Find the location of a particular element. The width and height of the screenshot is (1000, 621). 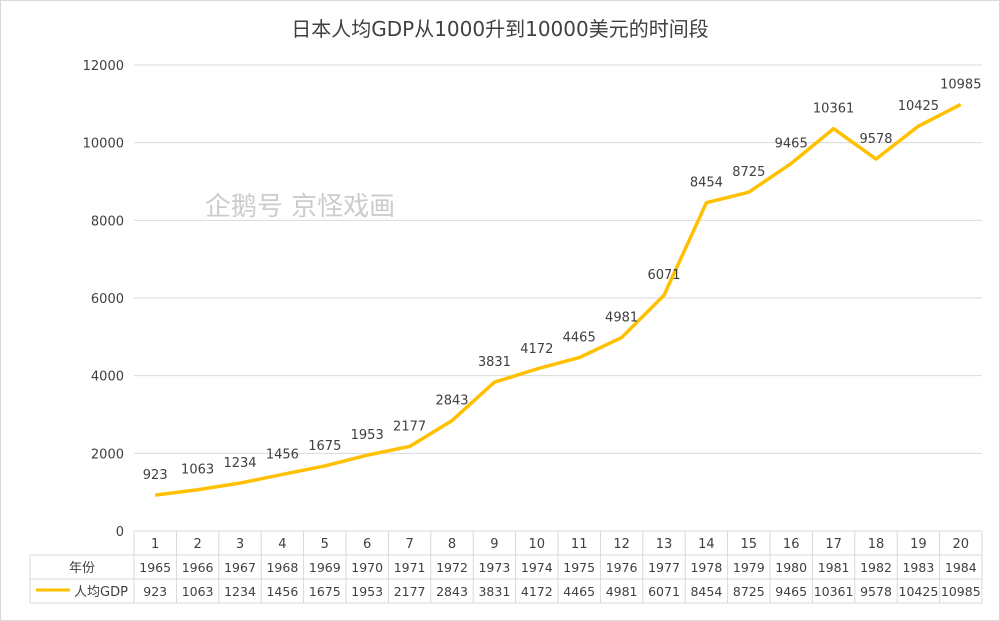

row-header-year: 年份 is located at coordinates (82, 568).